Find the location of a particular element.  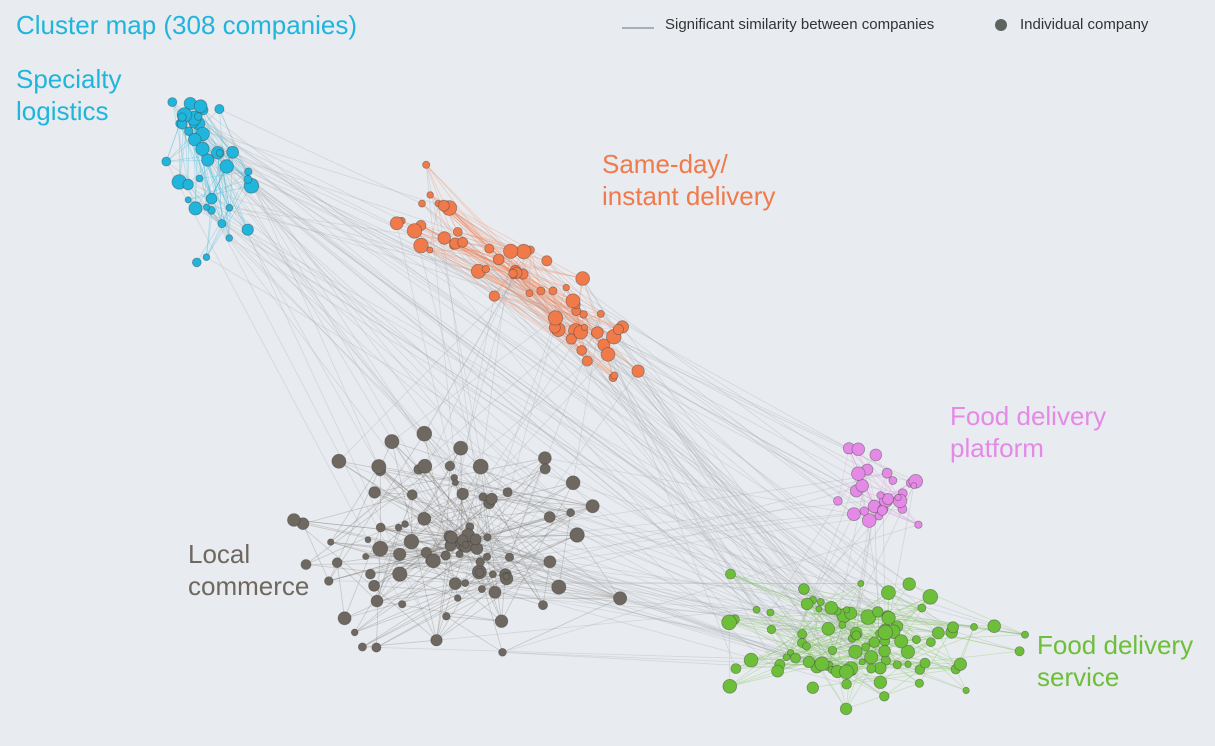

cluster-label-line1: Local is located at coordinates (219, 554).